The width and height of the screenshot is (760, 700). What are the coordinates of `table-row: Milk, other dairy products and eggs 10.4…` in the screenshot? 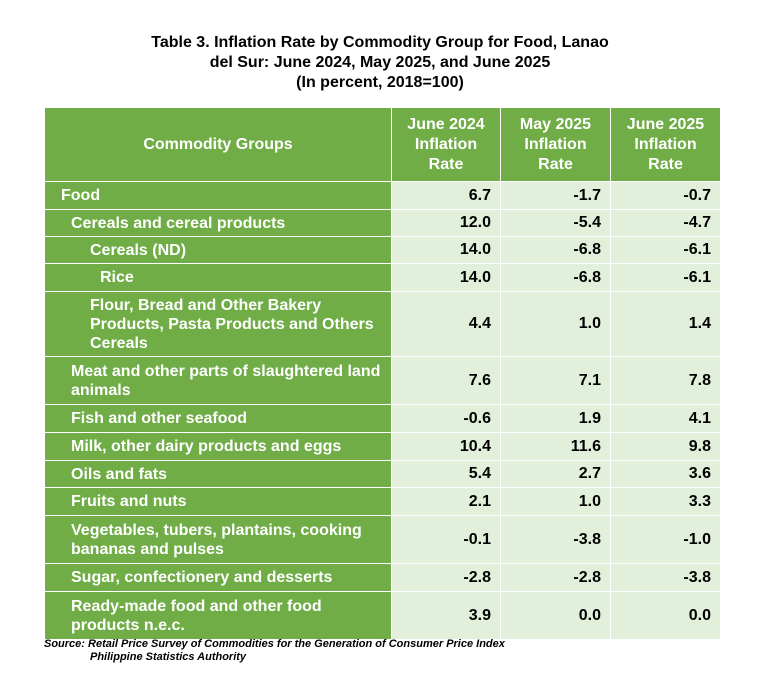 It's located at (382, 446).